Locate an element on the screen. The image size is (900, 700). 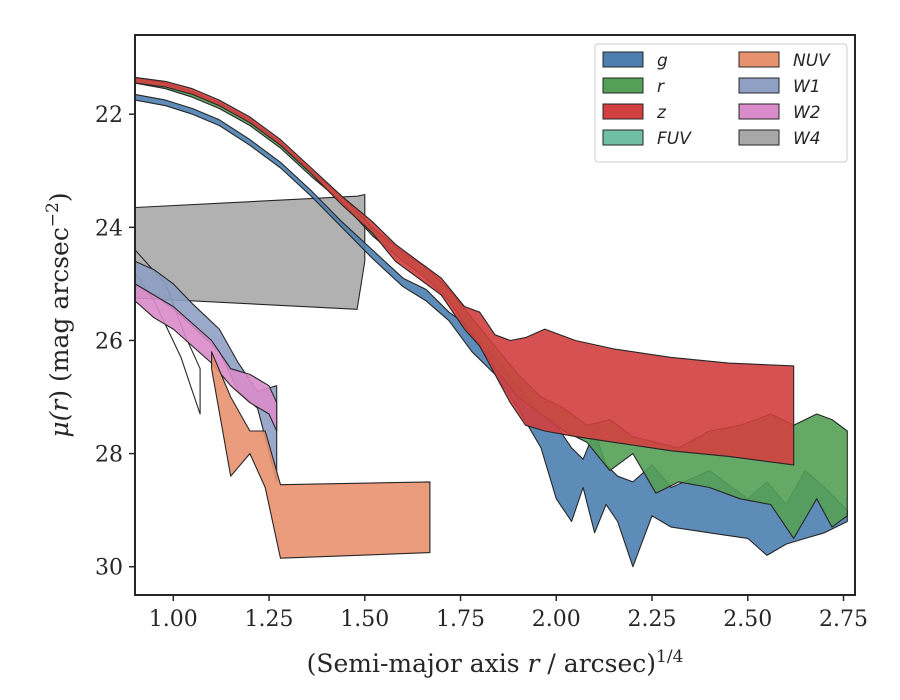
legend-swatch-nuv is located at coordinates (759, 59).